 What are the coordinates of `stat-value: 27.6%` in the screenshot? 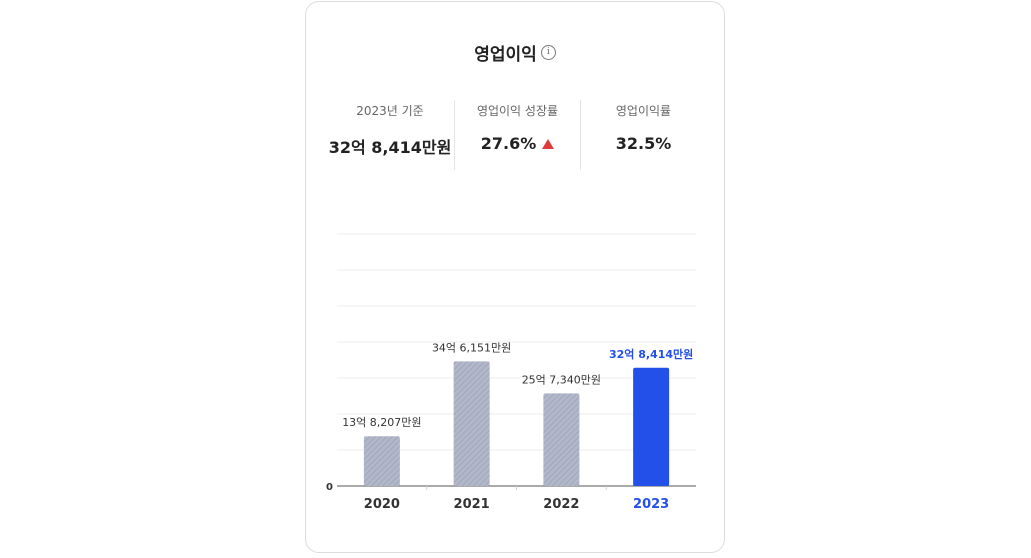 It's located at (508, 143).